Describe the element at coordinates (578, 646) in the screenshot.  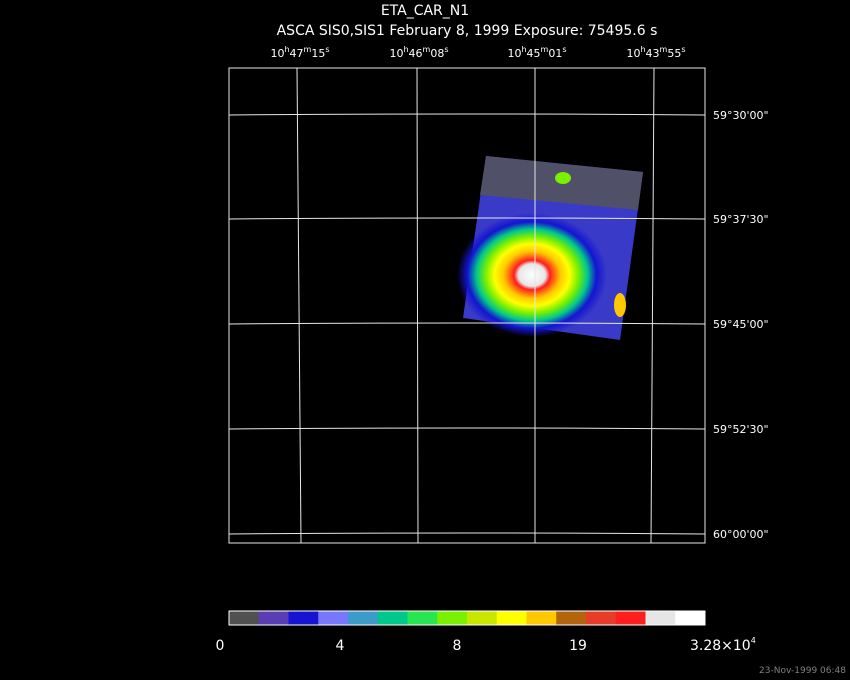
I see `colorbar-label: 19` at that location.